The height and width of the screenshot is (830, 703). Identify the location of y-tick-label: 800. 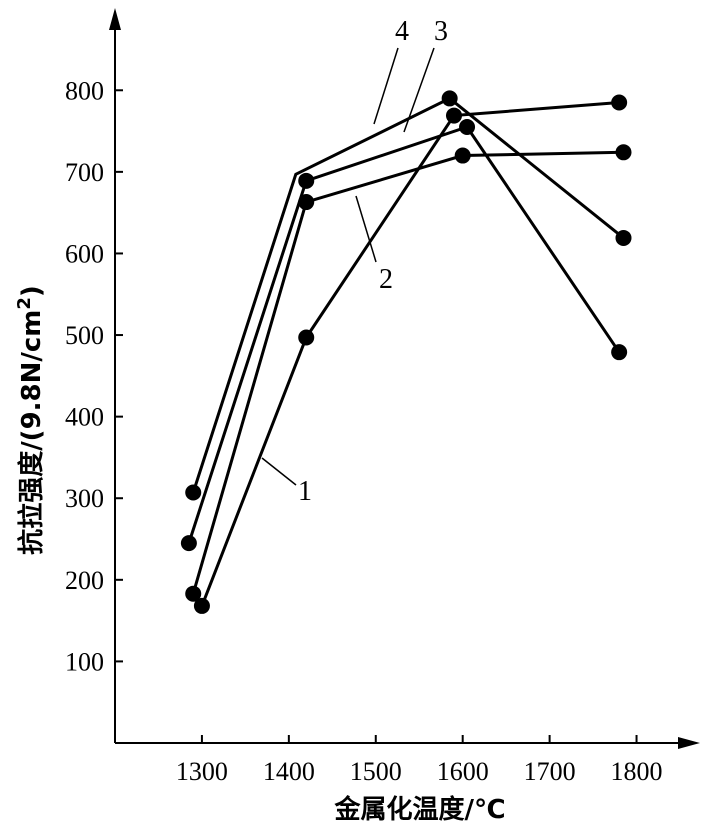
(84, 90).